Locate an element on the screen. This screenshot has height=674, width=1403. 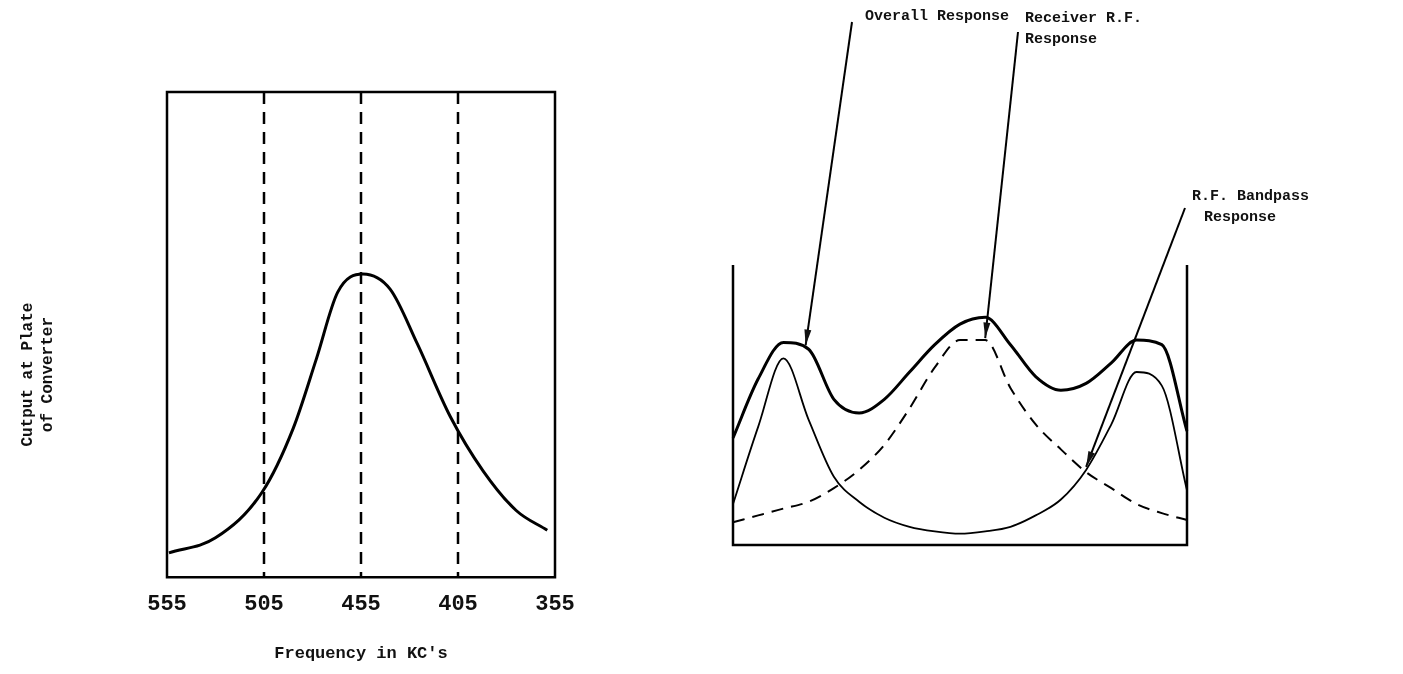
text: R.F. Bandpass Response is located at coordinates (1251, 207).